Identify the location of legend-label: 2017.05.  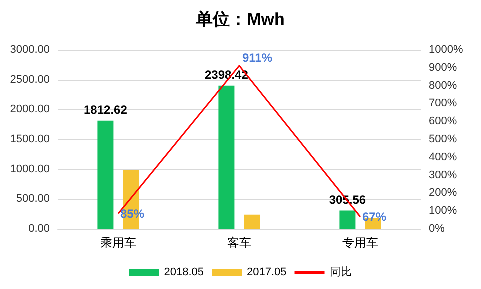
(267, 272).